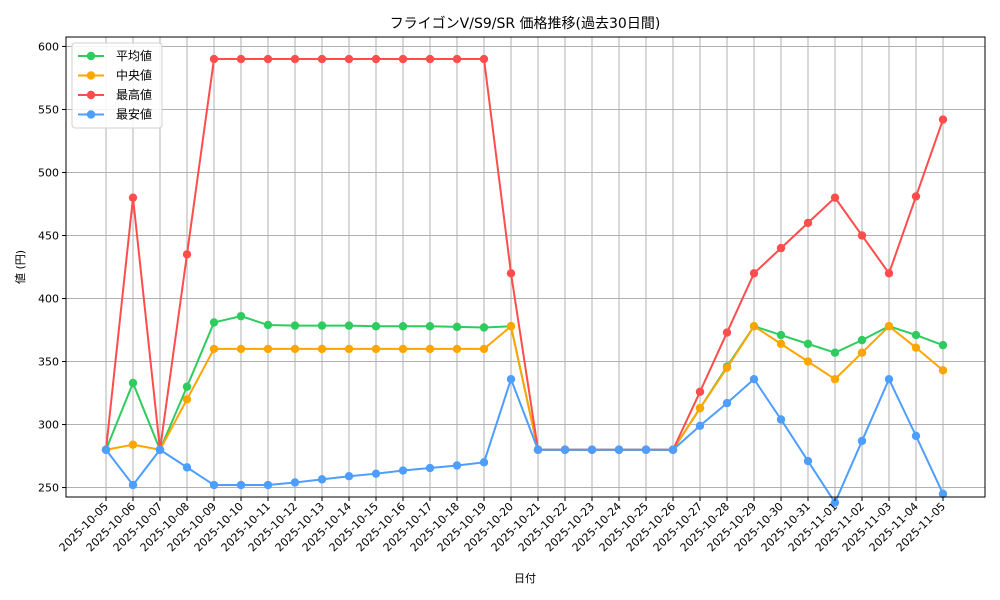 The image size is (1000, 600). Describe the element at coordinates (48, 488) in the screenshot. I see `y-tick-label: 250` at that location.